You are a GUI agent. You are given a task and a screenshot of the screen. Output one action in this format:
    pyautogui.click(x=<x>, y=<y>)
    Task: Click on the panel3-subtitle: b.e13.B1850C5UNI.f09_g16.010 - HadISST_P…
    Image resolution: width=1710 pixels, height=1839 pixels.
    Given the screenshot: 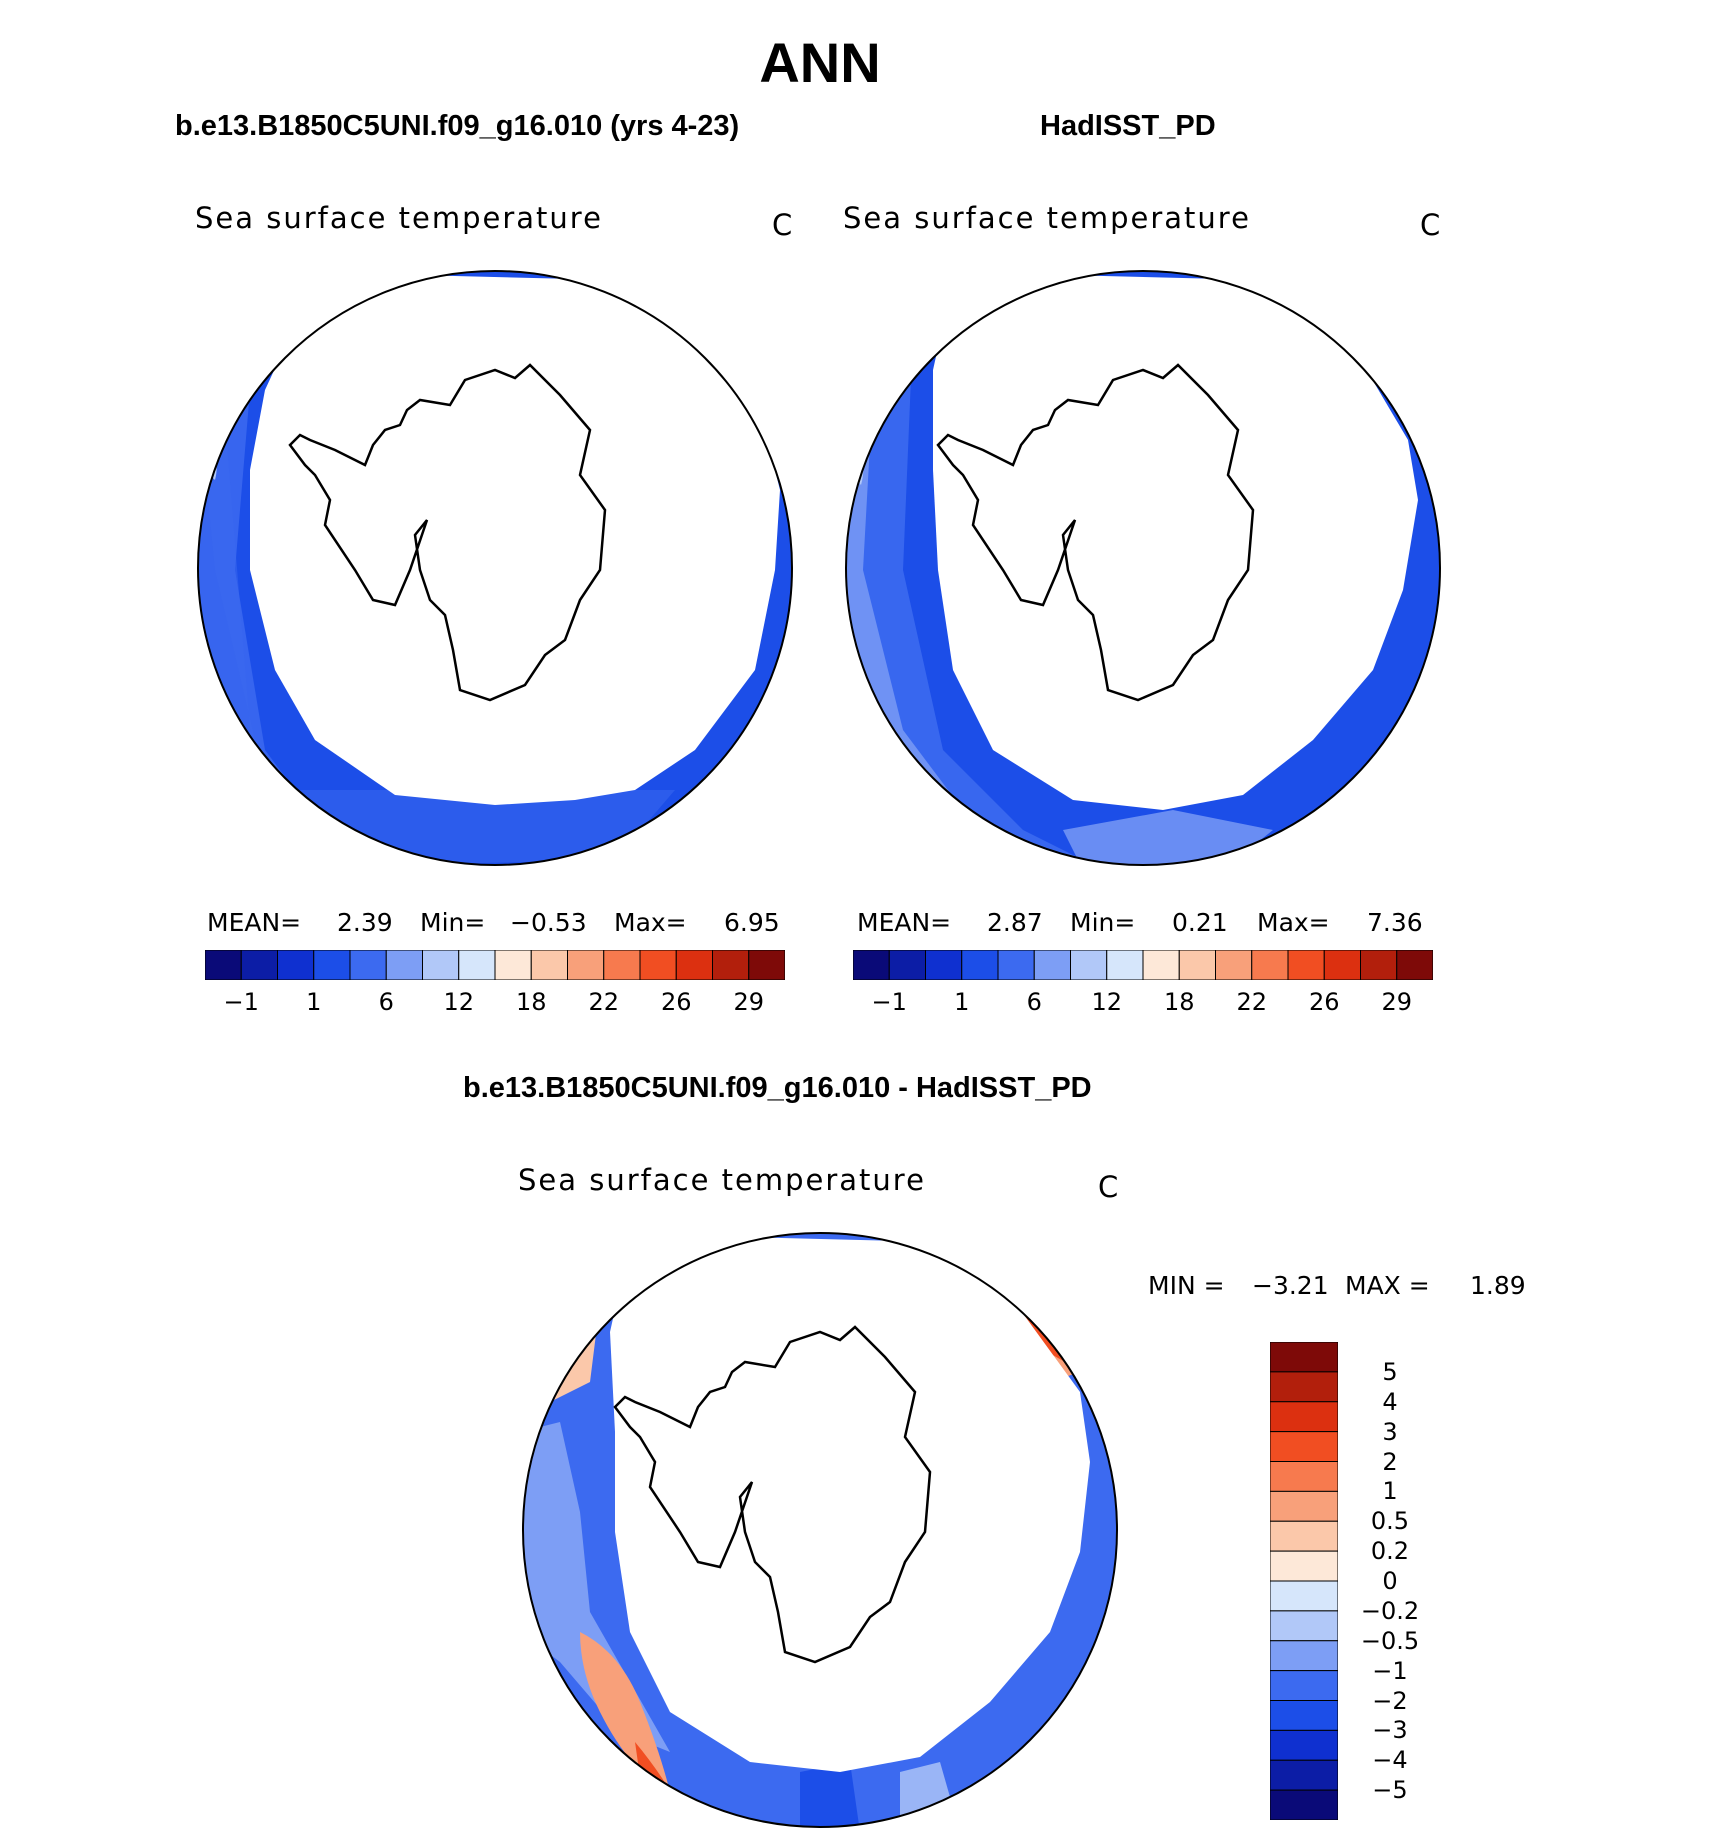 What is the action you would take?
    pyautogui.click(x=777, y=1088)
    